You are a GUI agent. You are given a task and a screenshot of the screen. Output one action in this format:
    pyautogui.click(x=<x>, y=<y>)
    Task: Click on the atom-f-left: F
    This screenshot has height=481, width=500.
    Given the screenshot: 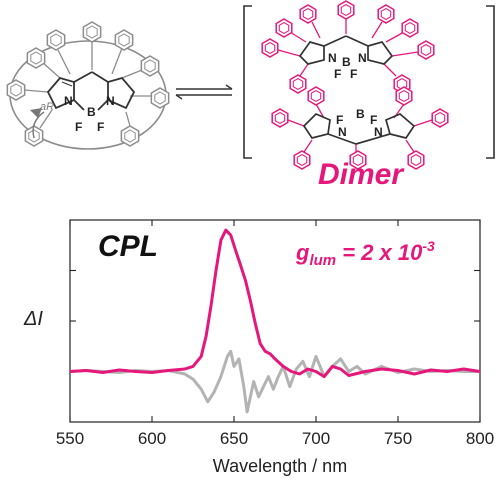 What is the action you would take?
    pyautogui.click(x=78, y=127)
    